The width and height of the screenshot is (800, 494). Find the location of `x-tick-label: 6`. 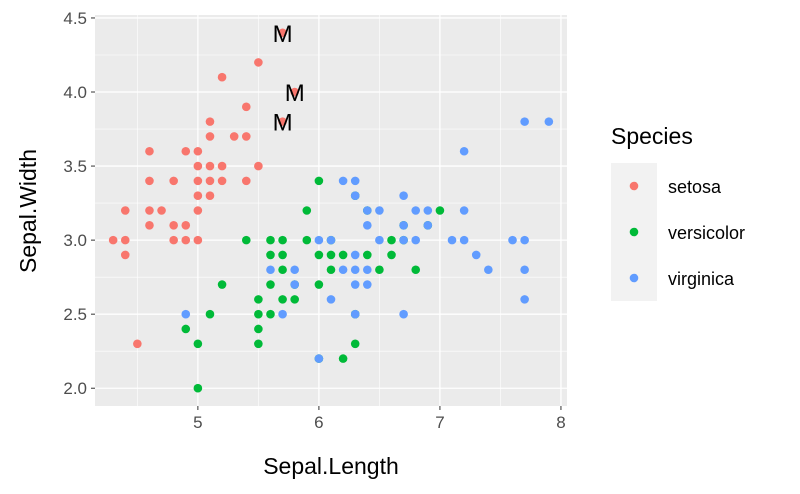

x-tick-label: 6 is located at coordinates (318, 422).